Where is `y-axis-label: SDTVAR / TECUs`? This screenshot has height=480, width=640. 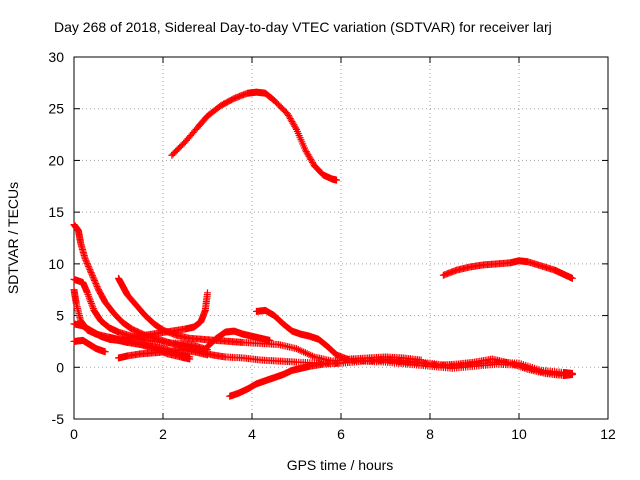
y-axis-label: SDTVAR / TECUs is located at coordinates (13, 238).